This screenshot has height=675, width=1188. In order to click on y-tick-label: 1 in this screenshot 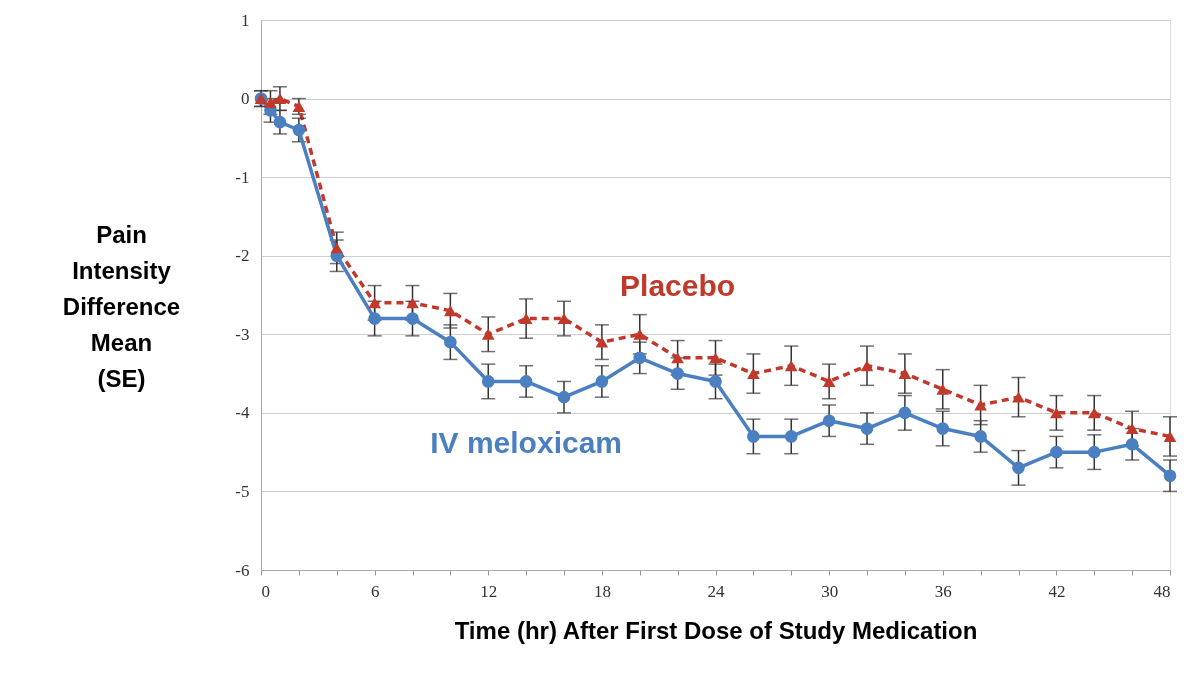, I will do `click(245, 20)`.